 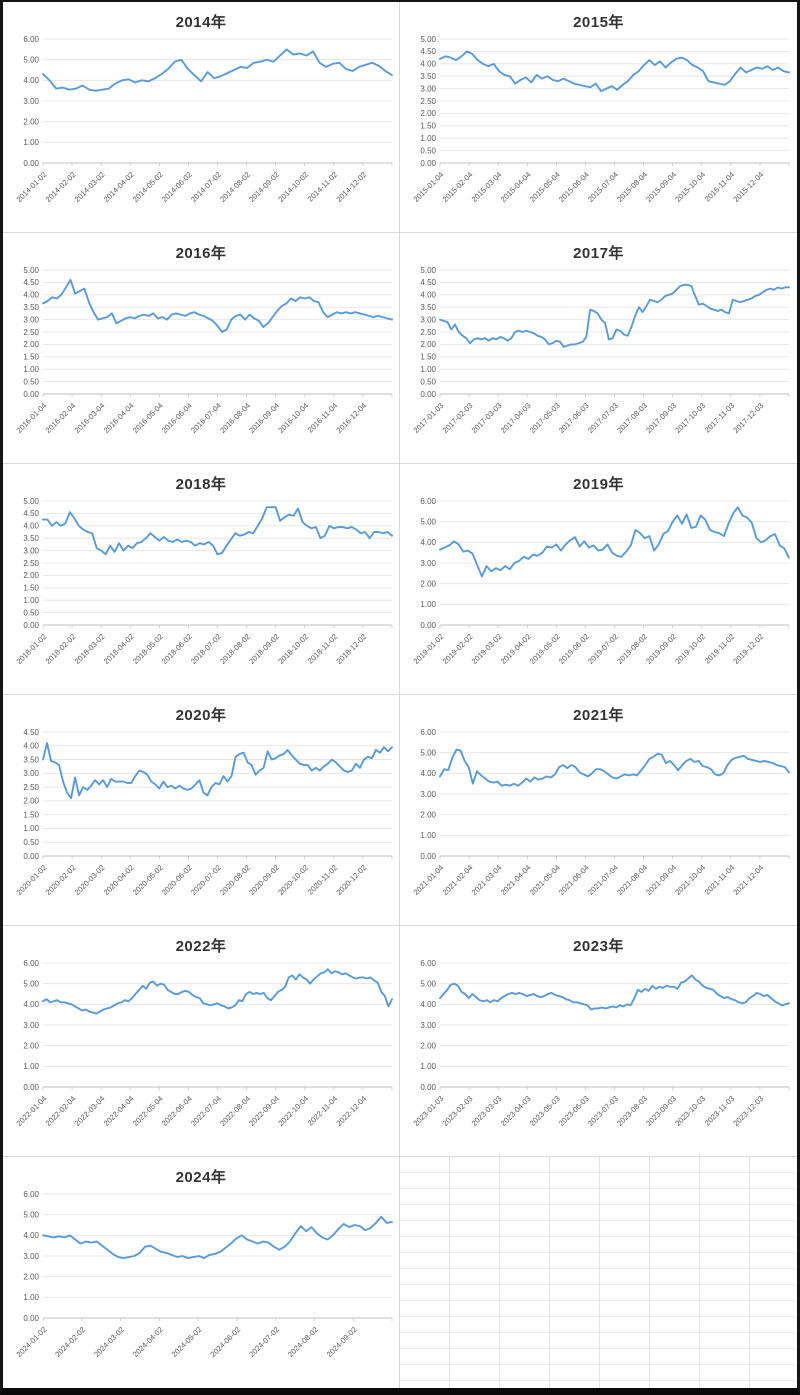 What do you see at coordinates (293, 418) in the screenshot?
I see `x-tick-label: 2016-10-04` at bounding box center [293, 418].